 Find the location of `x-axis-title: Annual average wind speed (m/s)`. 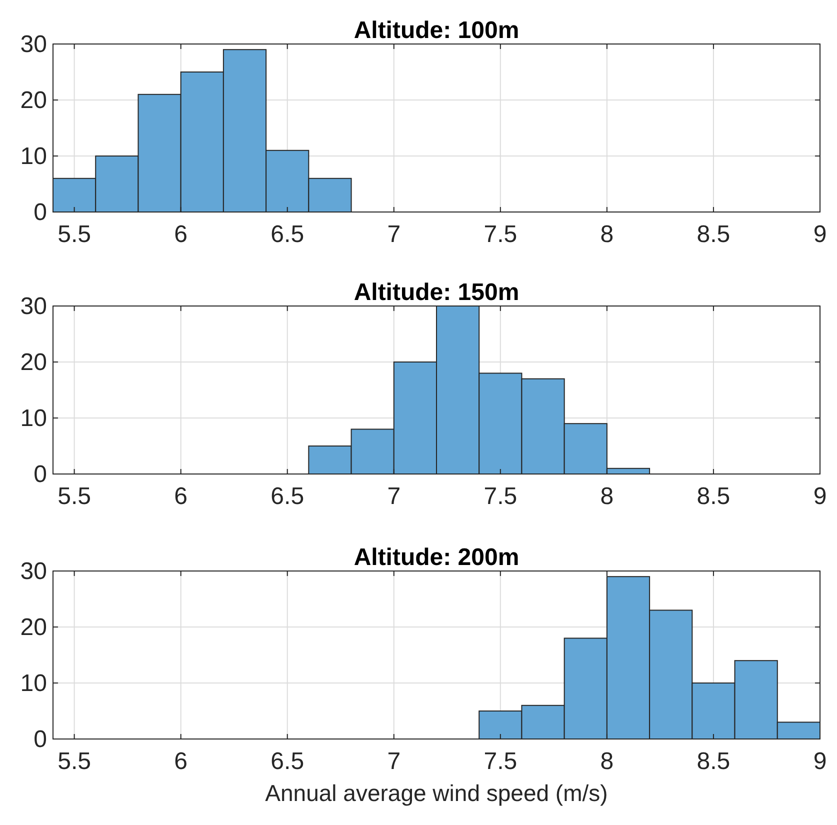

x-axis-title: Annual average wind speed (m/s) is located at coordinates (436, 793).